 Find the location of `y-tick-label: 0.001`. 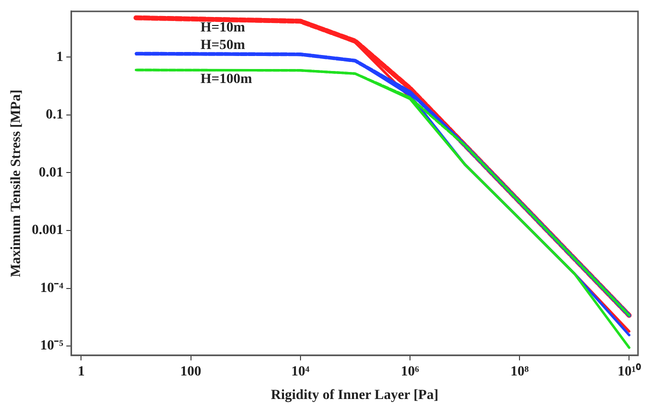

y-tick-label: 0.001 is located at coordinates (48, 230).